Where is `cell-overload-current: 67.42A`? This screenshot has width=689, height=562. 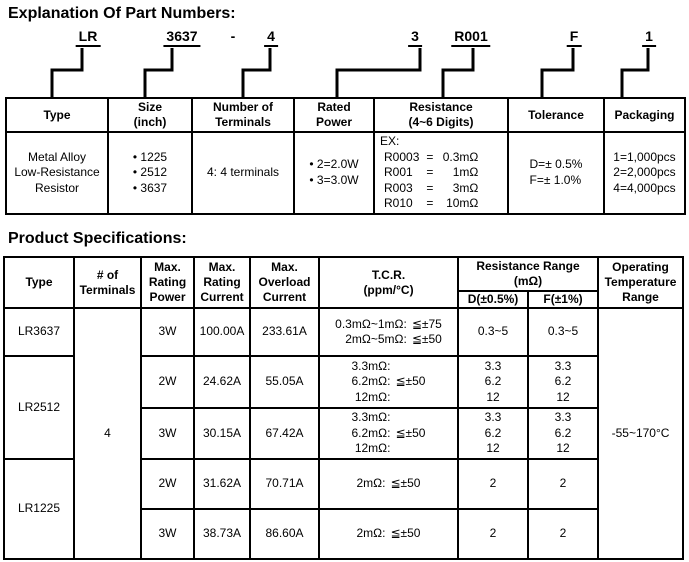 cell-overload-current: 67.42A is located at coordinates (284, 433).